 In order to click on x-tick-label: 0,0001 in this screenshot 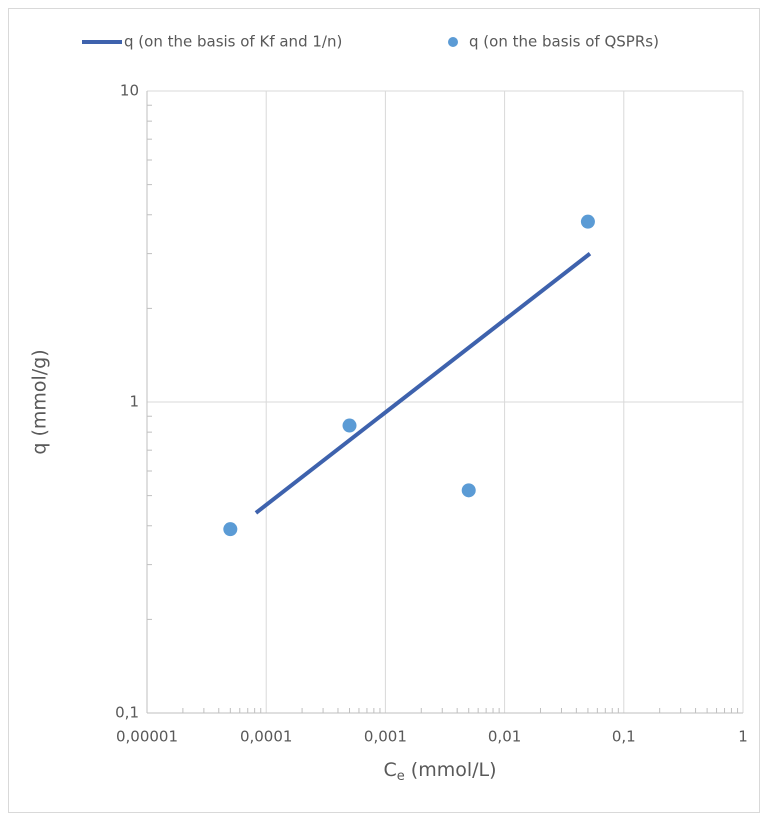, I will do `click(266, 737)`.